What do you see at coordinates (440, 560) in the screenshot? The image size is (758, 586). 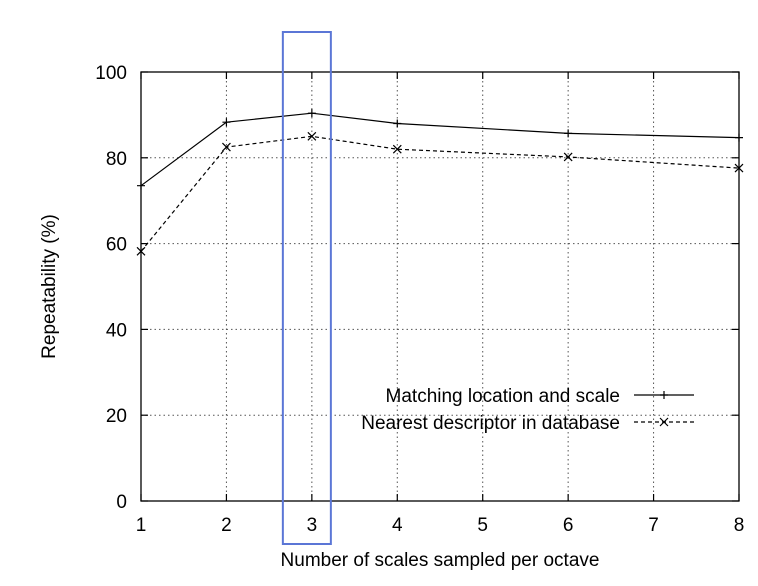 I see `x-axis-label: Number of scales sampled per octave` at bounding box center [440, 560].